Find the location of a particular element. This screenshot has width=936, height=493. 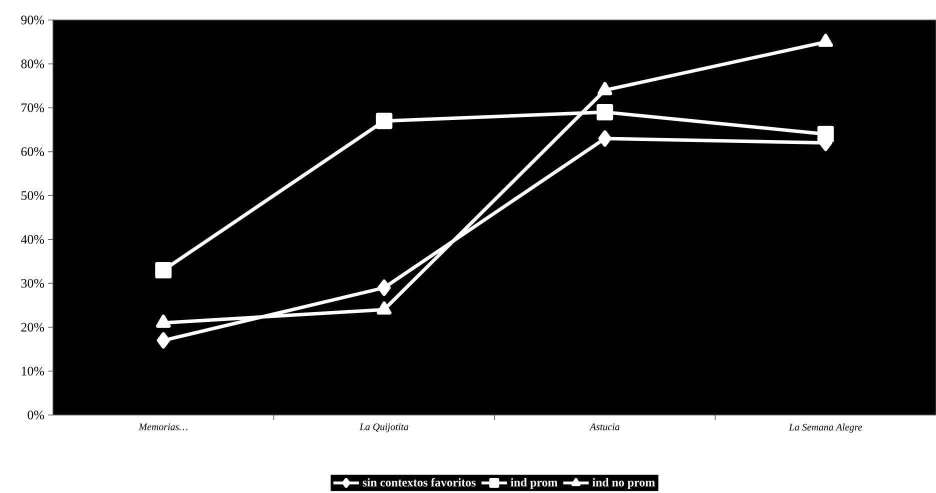

x-tick-label: La Quijotita is located at coordinates (384, 428).